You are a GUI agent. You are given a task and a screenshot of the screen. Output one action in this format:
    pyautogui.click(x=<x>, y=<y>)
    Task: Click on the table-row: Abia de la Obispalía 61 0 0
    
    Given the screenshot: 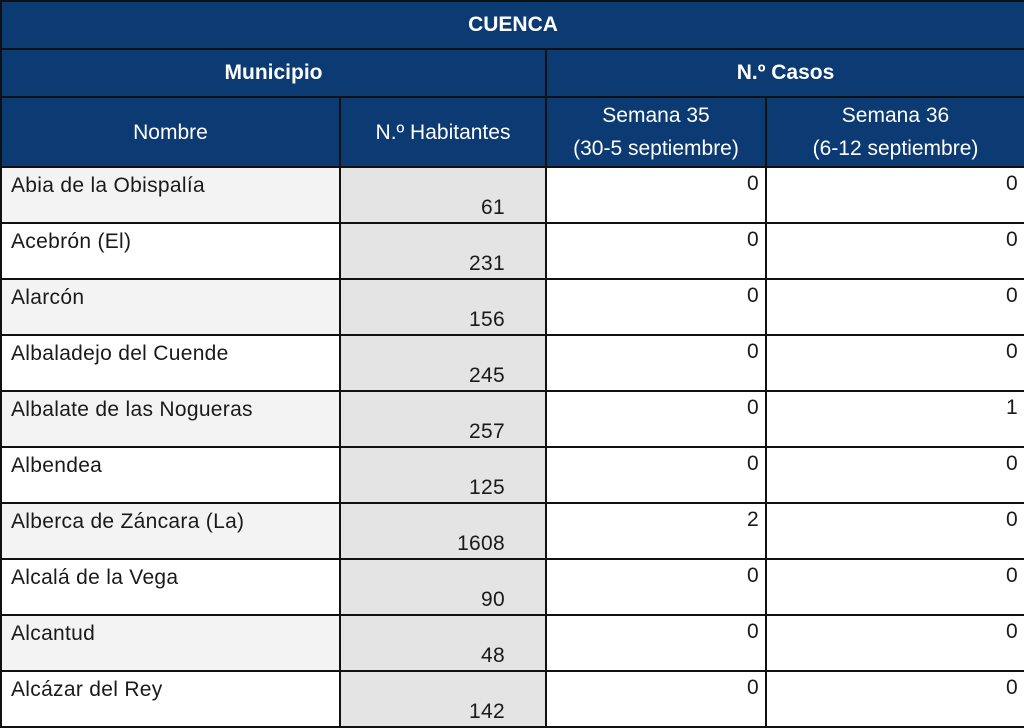 What is the action you would take?
    pyautogui.click(x=512, y=195)
    